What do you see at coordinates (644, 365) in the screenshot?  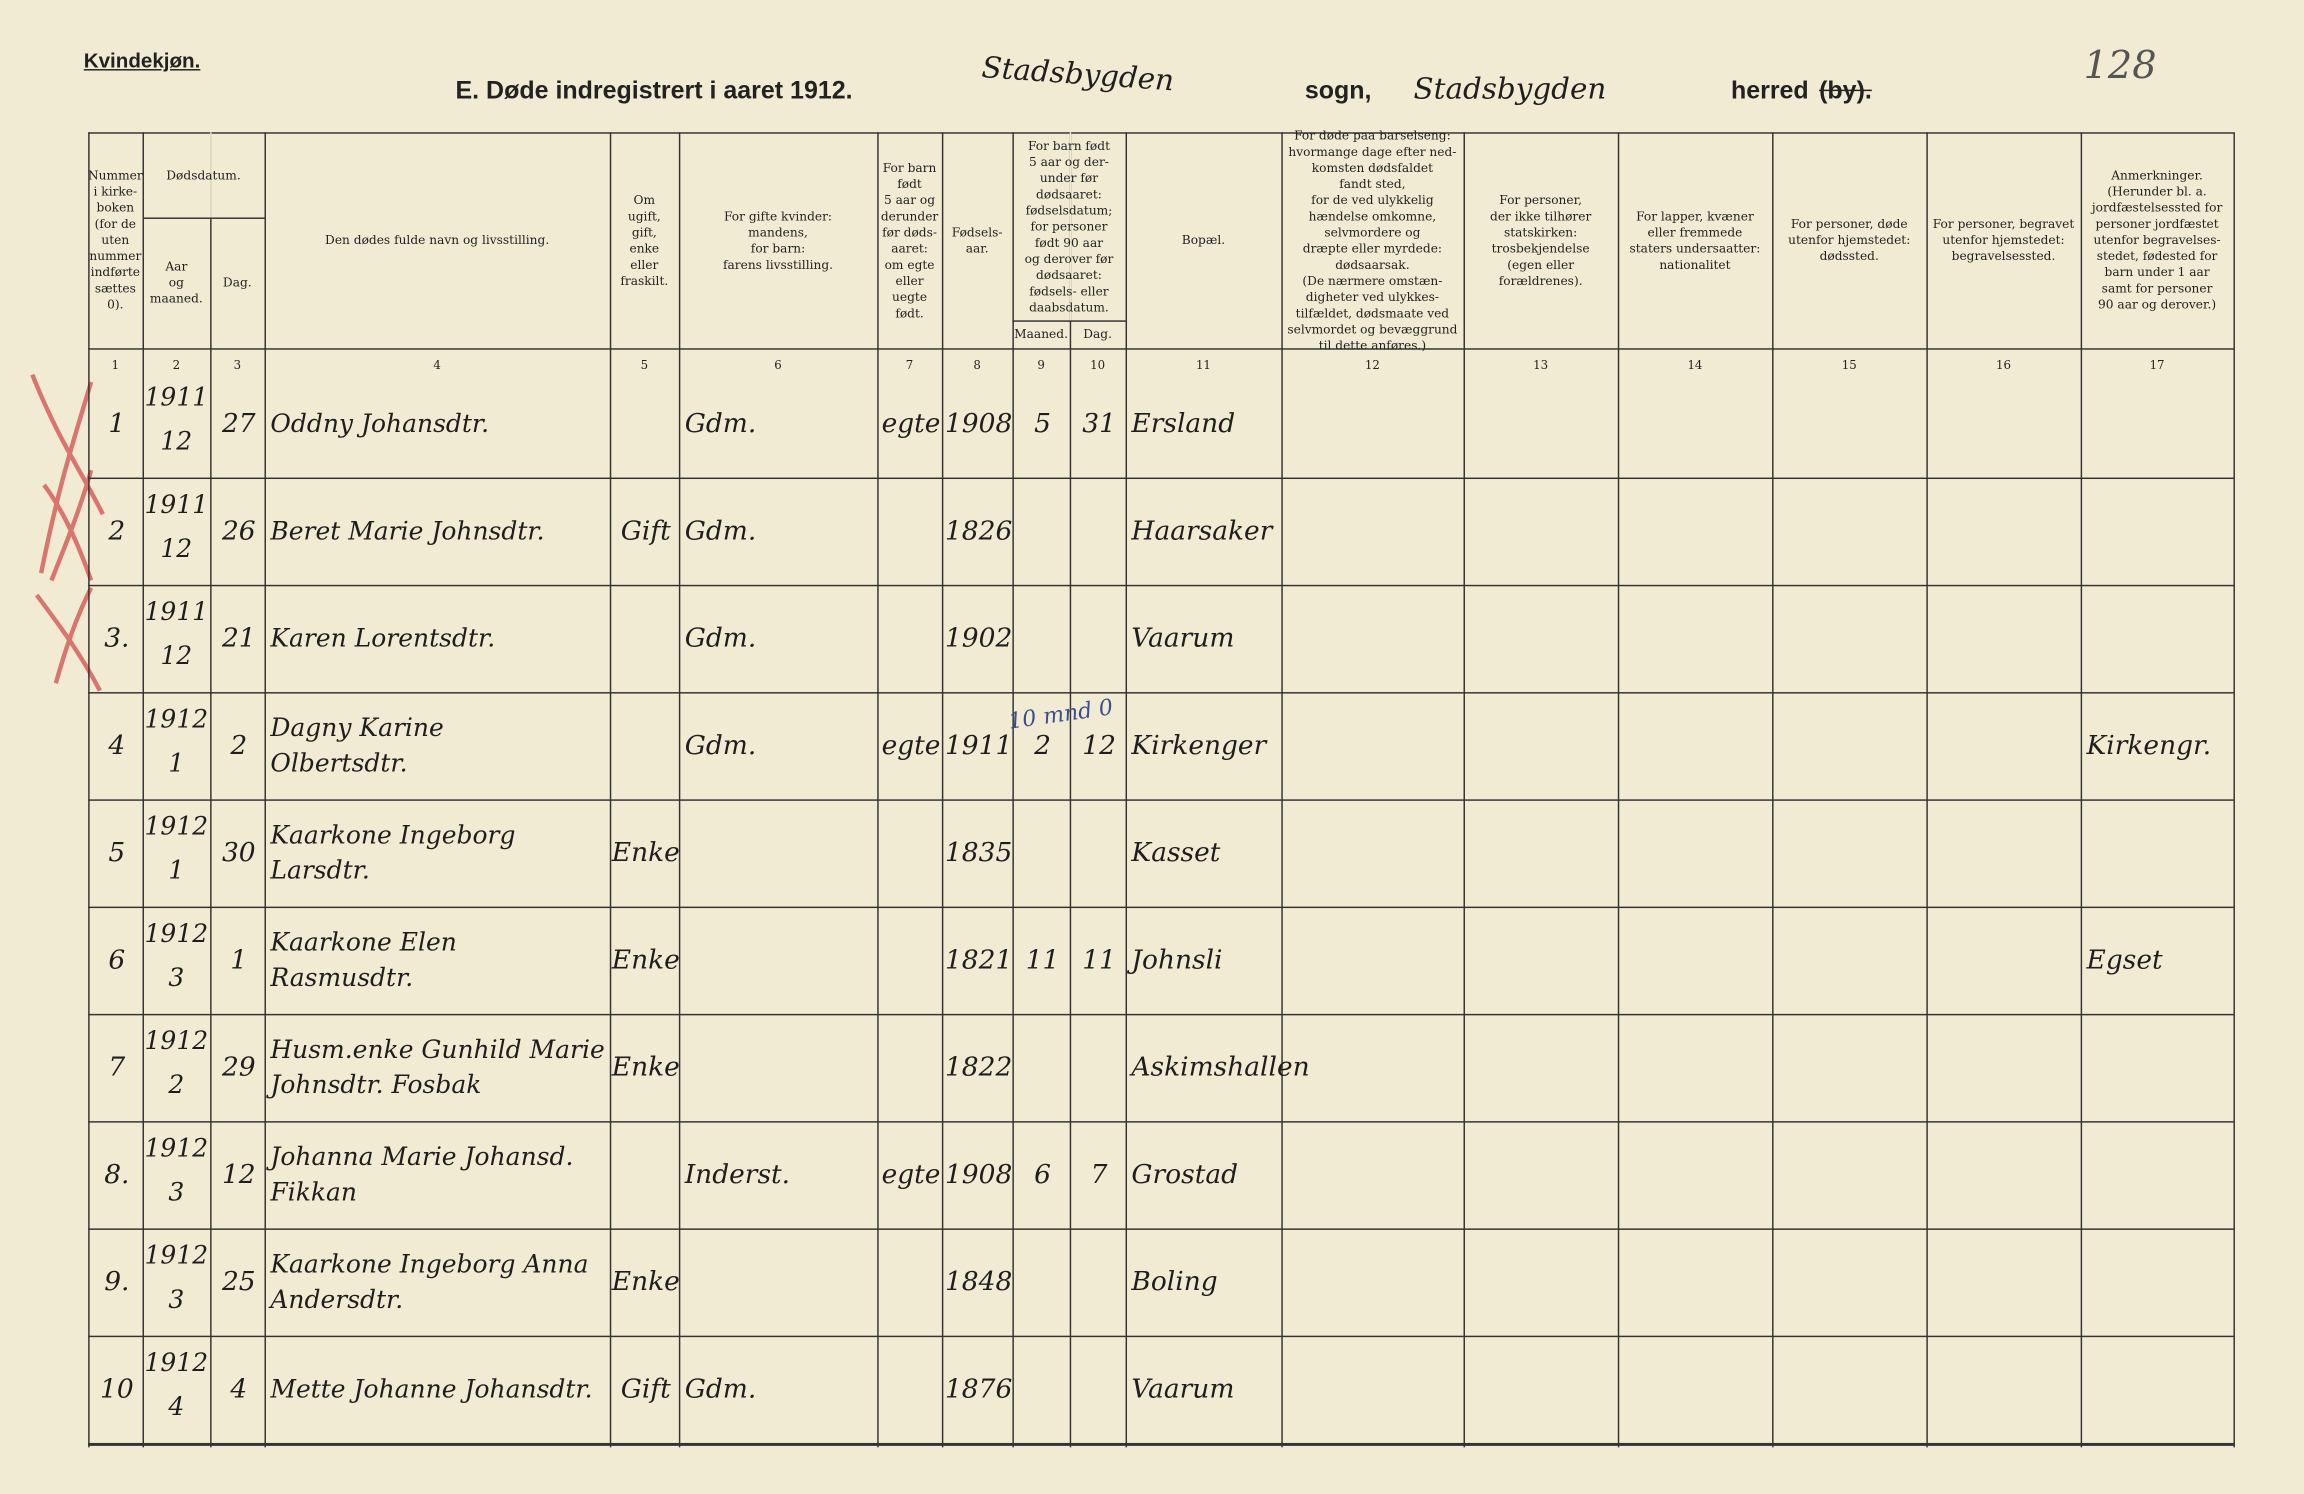 I see `column-number: 5` at bounding box center [644, 365].